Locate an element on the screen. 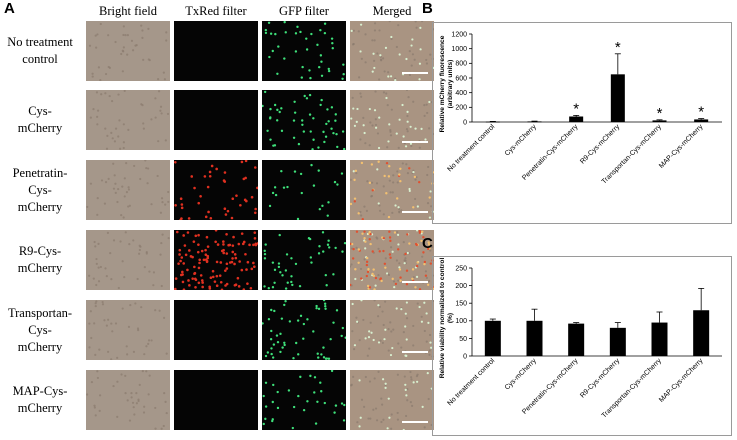 The width and height of the screenshot is (737, 440). panel-a-letter: A is located at coordinates (9, 8).